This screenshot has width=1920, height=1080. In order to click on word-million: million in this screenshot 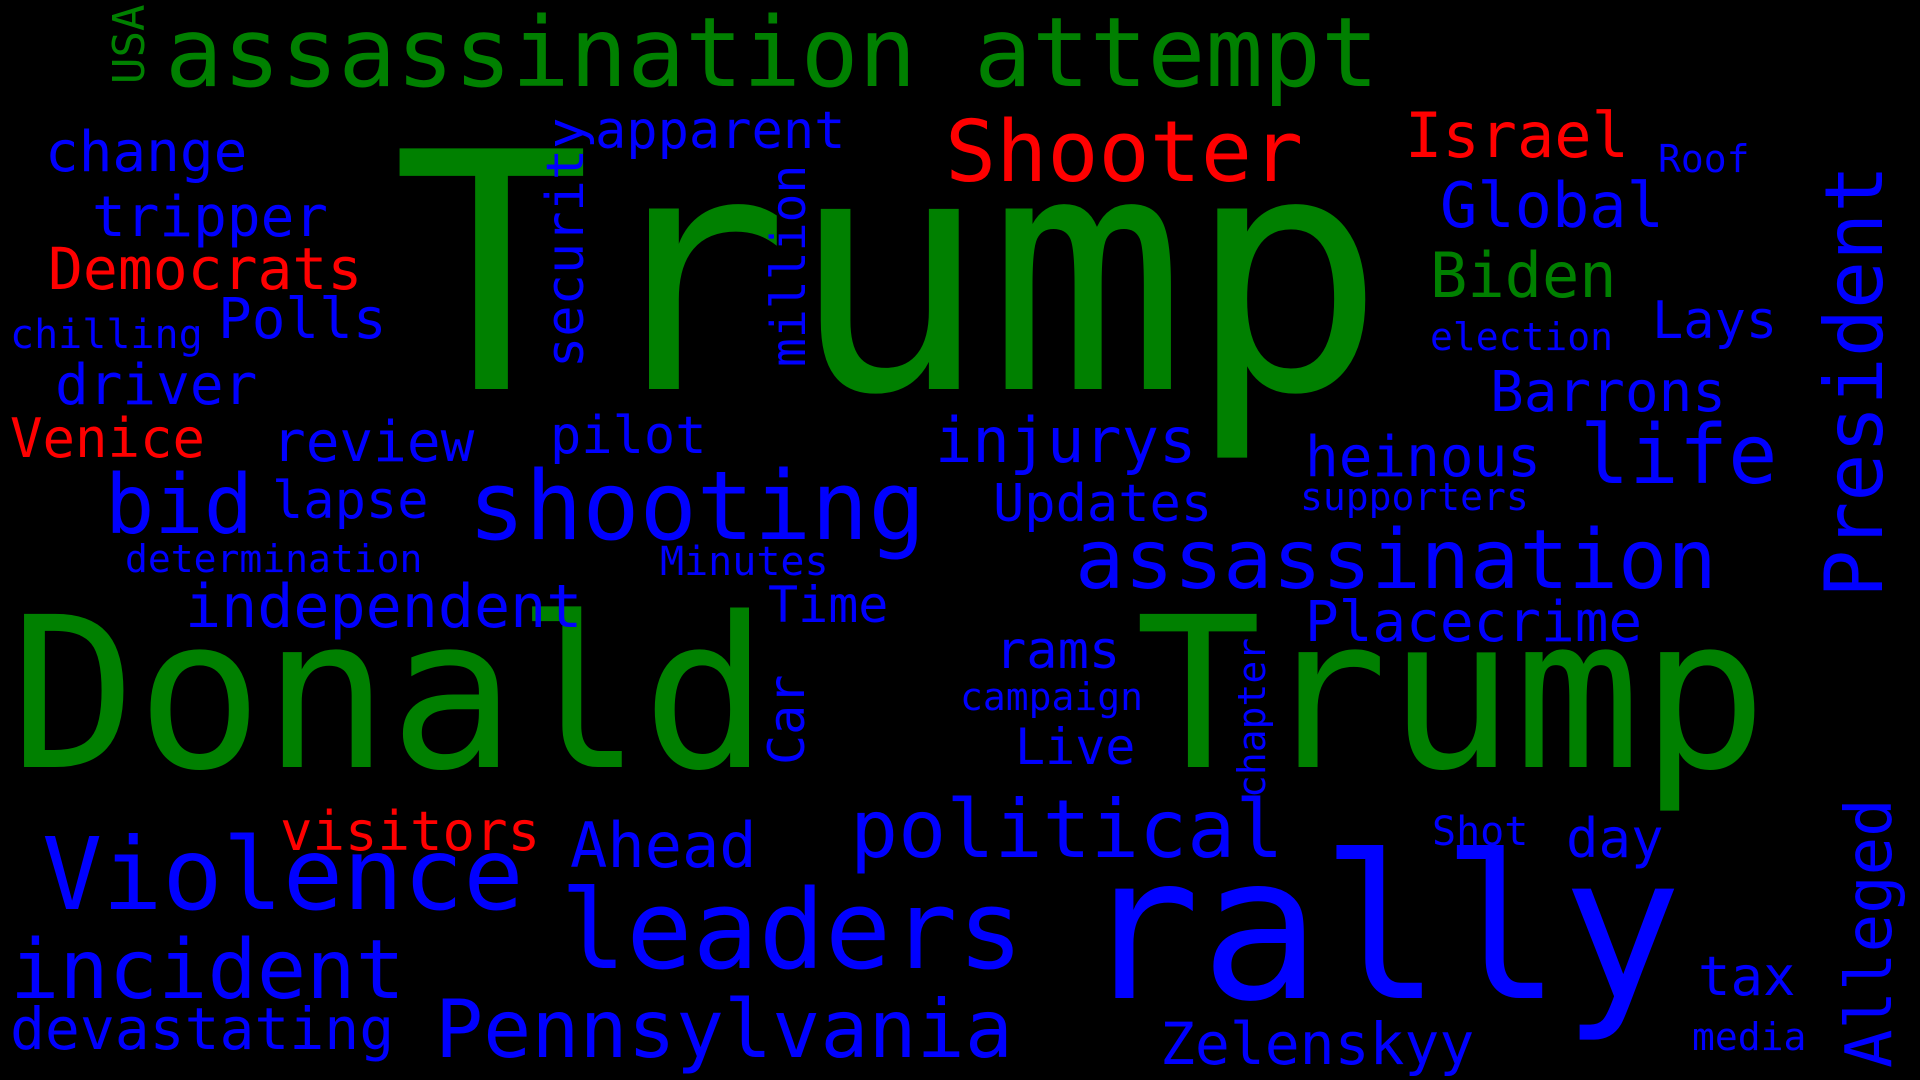, I will do `click(789, 265)`.